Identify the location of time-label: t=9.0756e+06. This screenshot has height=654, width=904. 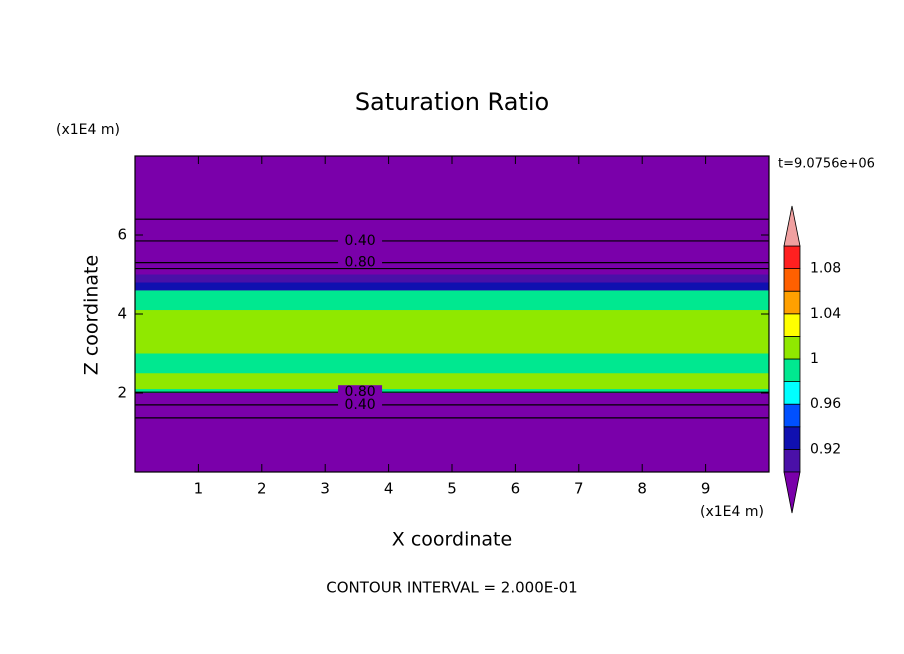
(826, 164).